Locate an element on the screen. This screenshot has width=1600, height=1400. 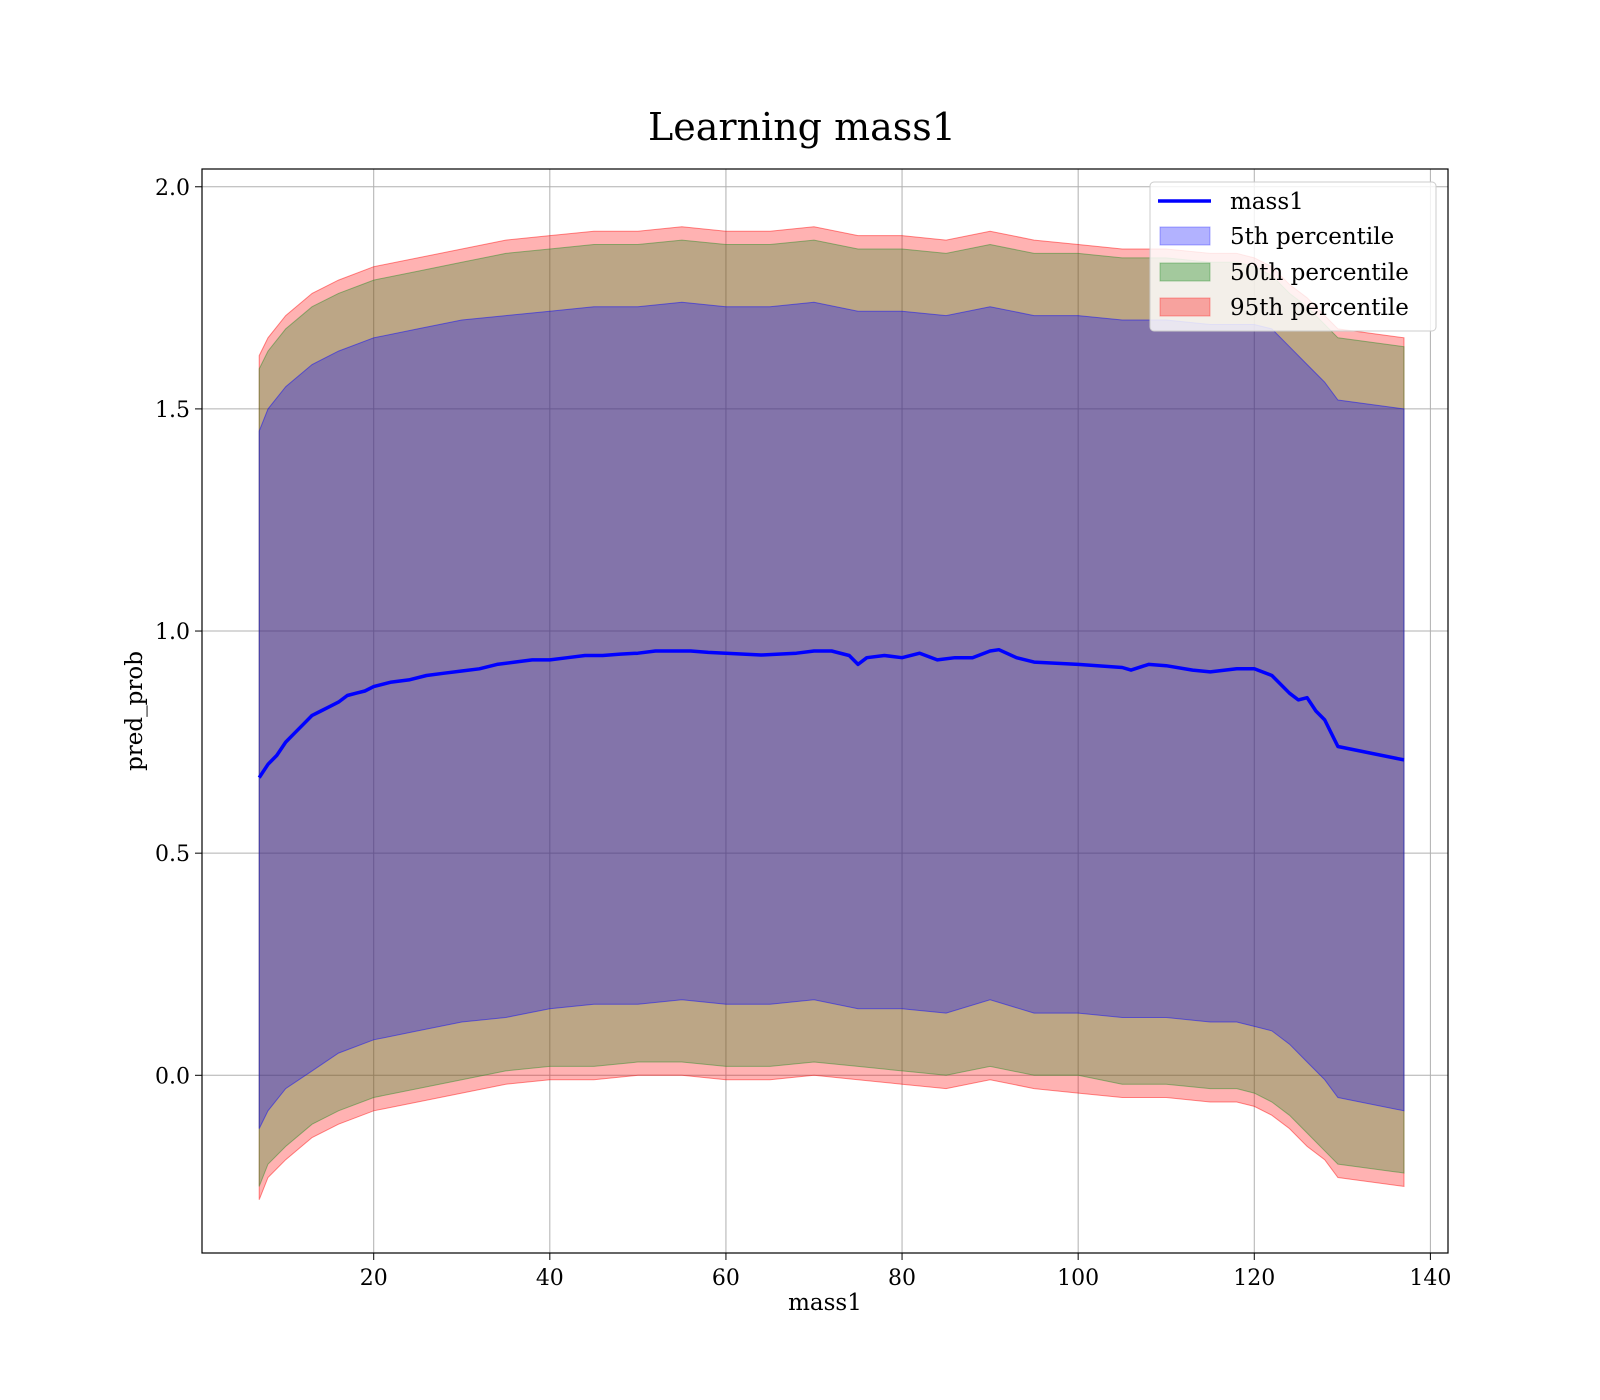
legend-label-50th-percentile: 50th percentile is located at coordinates (1319, 273).